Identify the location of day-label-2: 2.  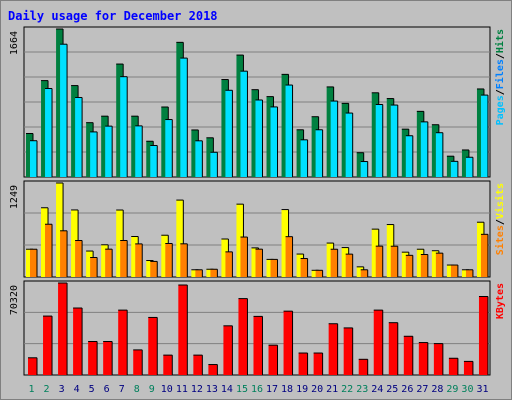
(47, 389).